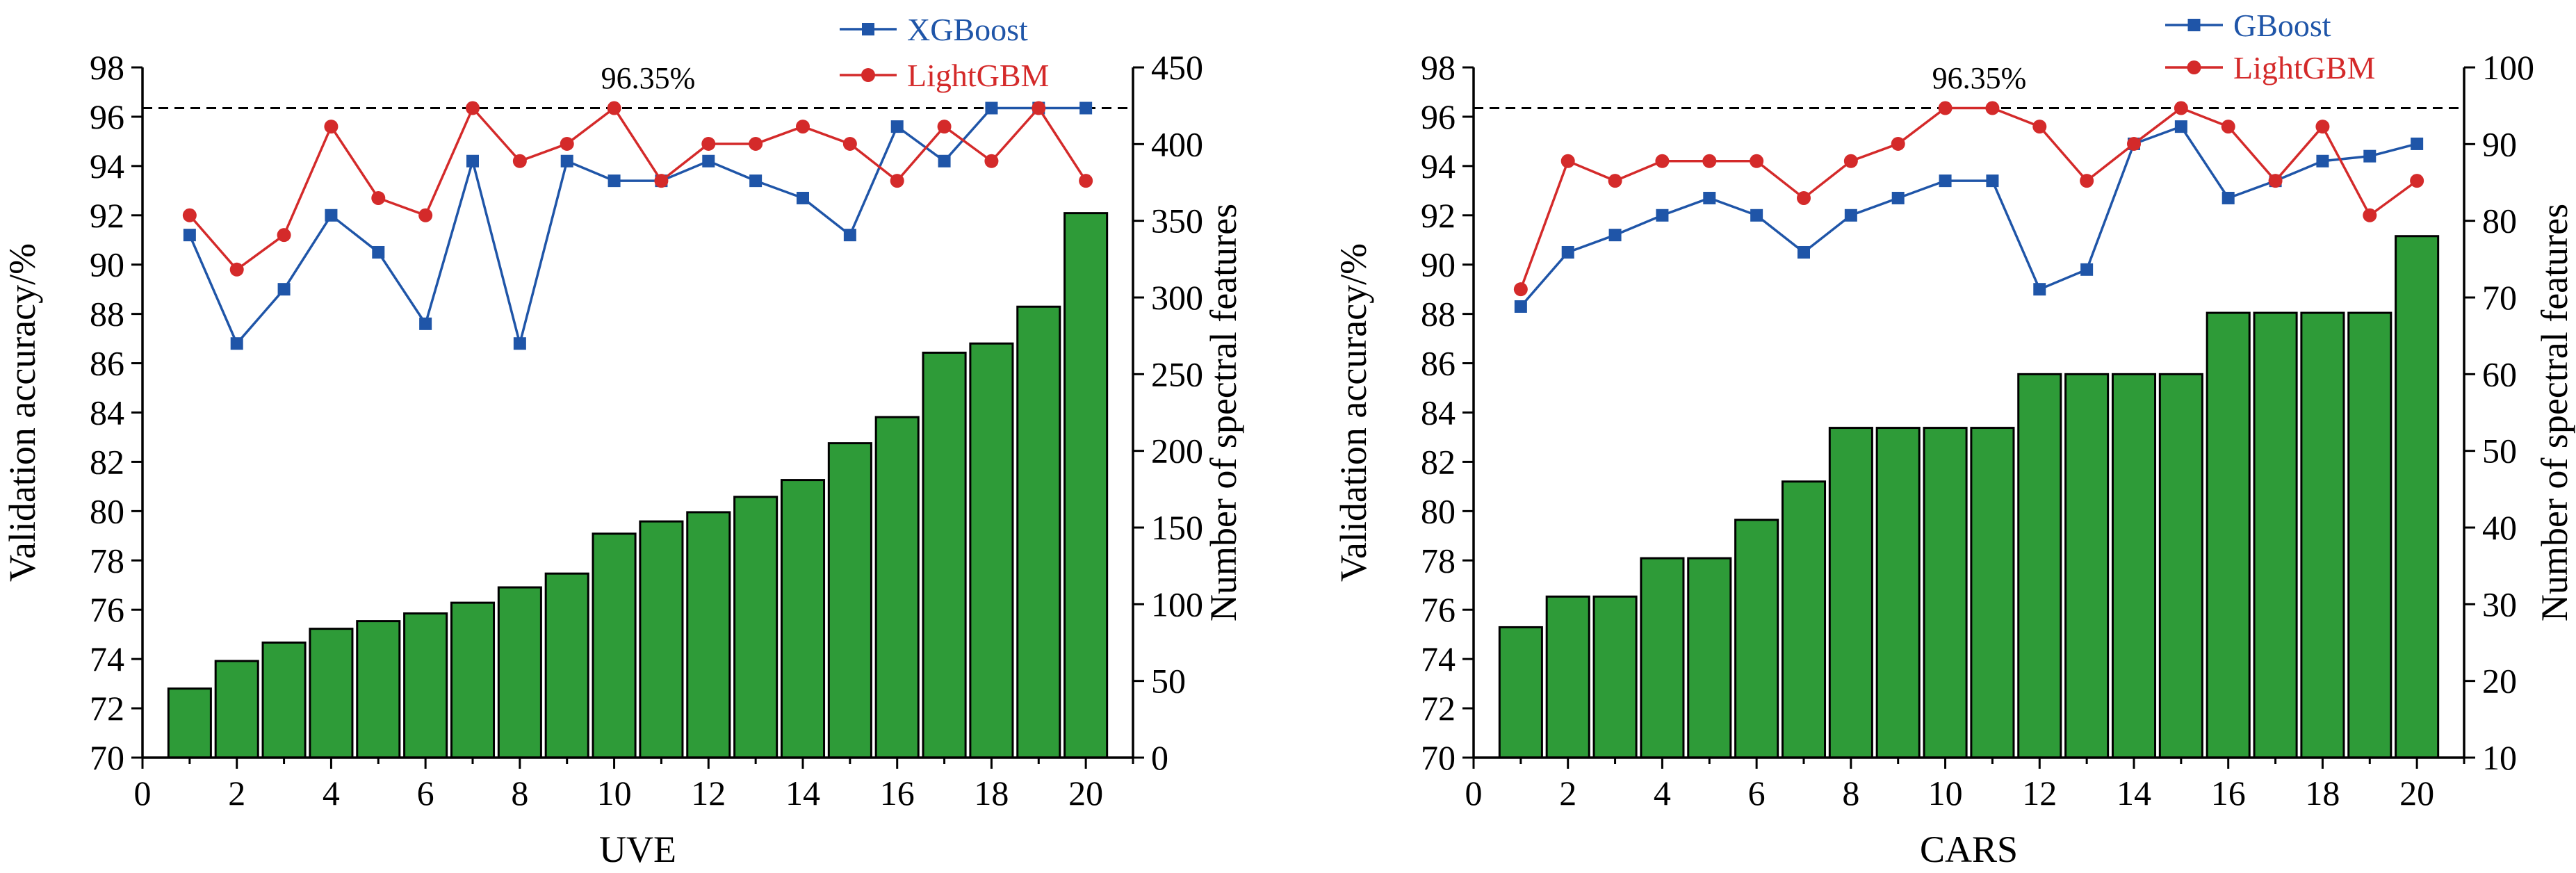  Describe the element at coordinates (1757, 793) in the screenshot. I see `x-tick-label: 6` at that location.